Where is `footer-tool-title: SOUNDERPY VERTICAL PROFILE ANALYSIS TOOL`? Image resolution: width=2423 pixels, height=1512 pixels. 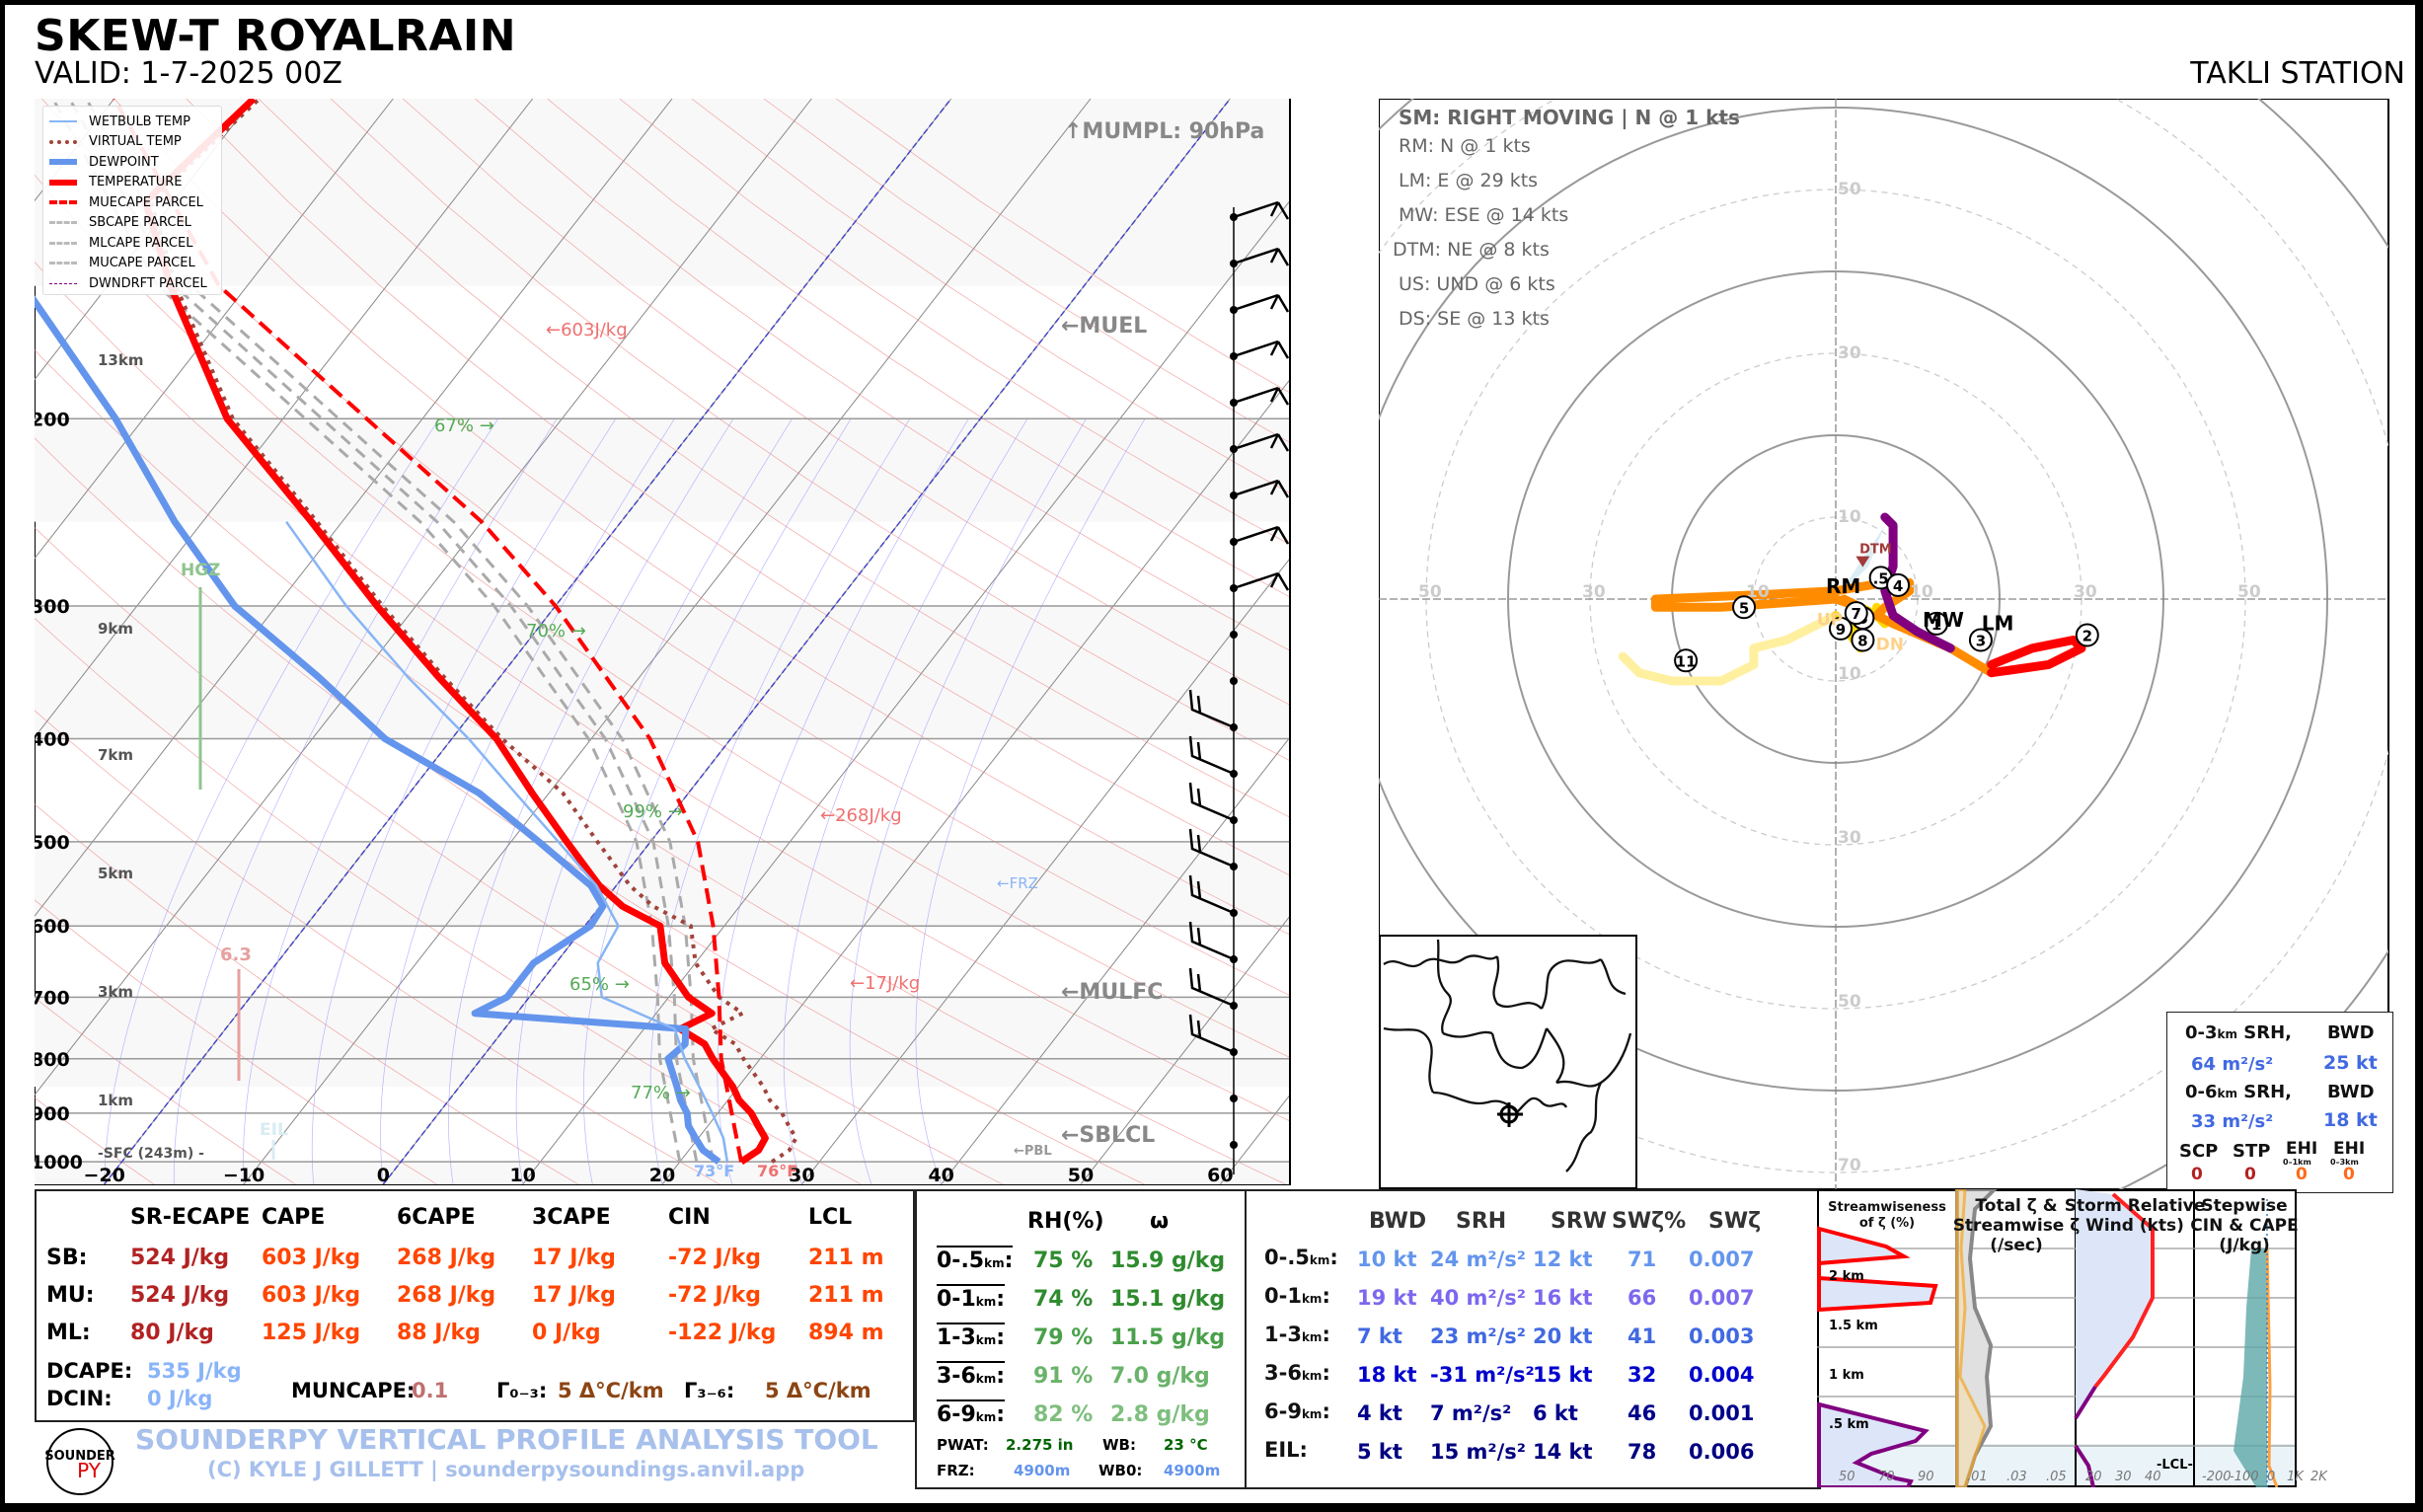 footer-tool-title: SOUNDERPY VERTICAL PROFILE ANALYSIS TOOL is located at coordinates (507, 1440).